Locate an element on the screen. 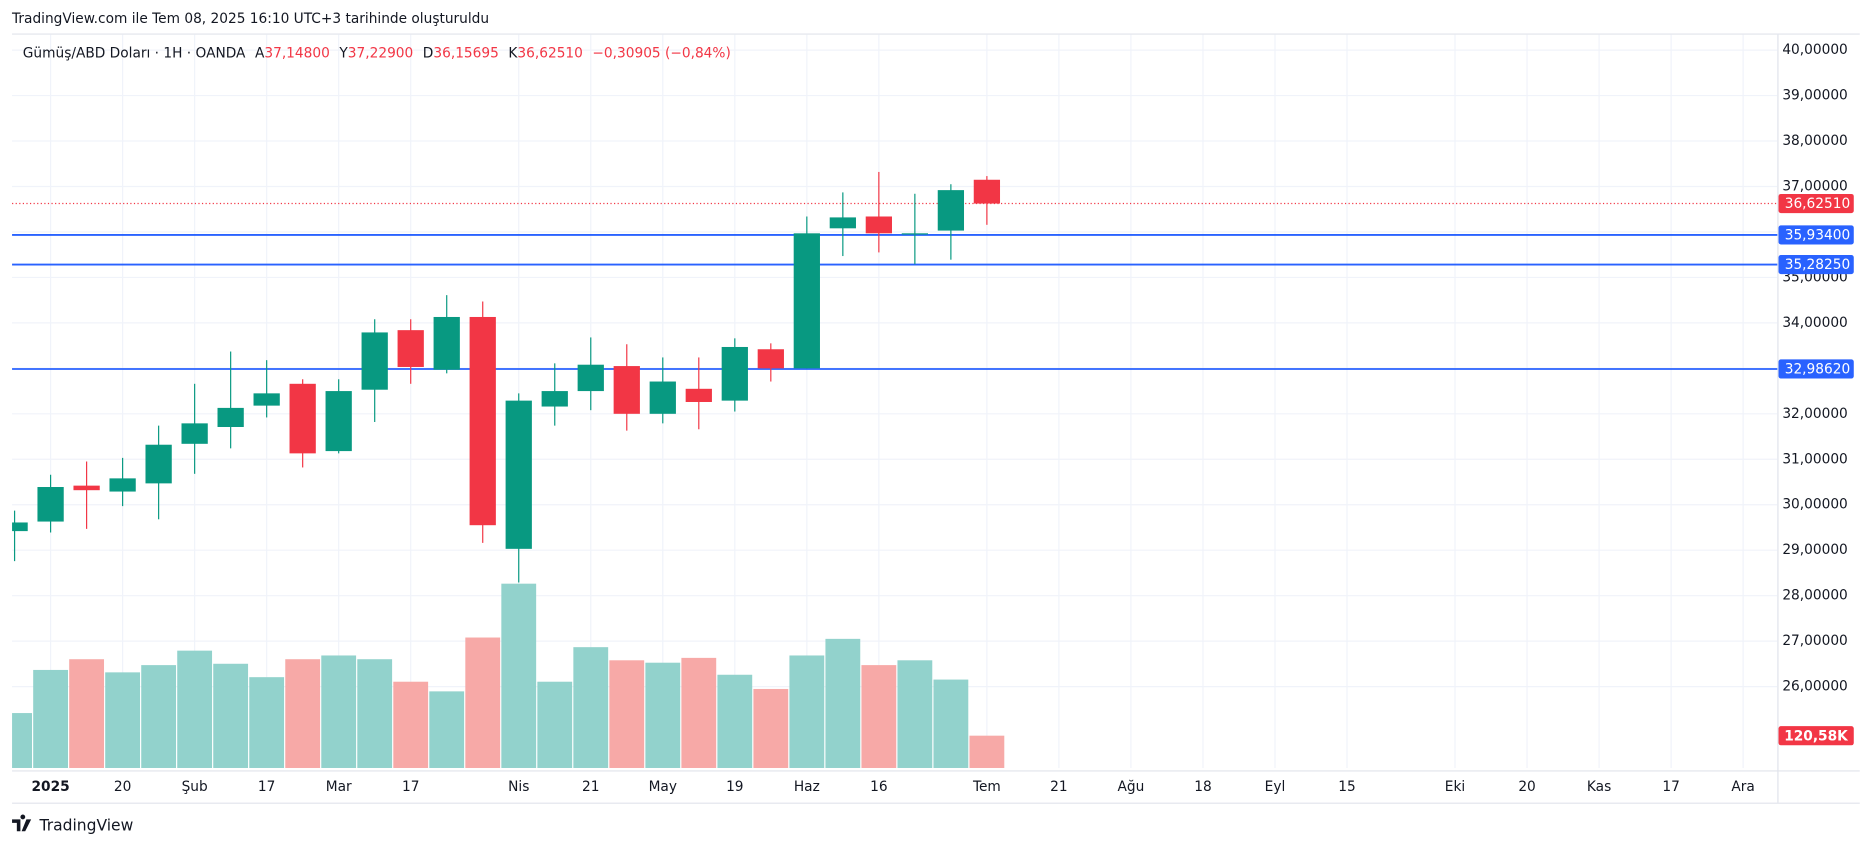 The width and height of the screenshot is (1873, 848). volume-label: 120,58K is located at coordinates (1816, 736).